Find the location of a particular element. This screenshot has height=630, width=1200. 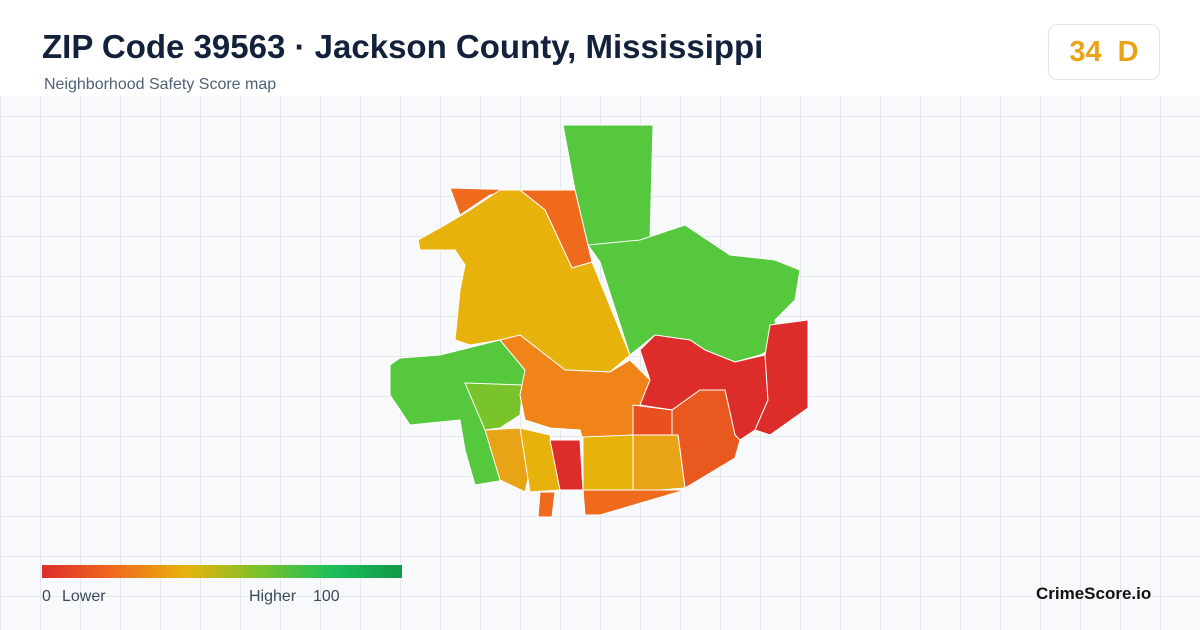

legend-max-label: Higher is located at coordinates (273, 596).